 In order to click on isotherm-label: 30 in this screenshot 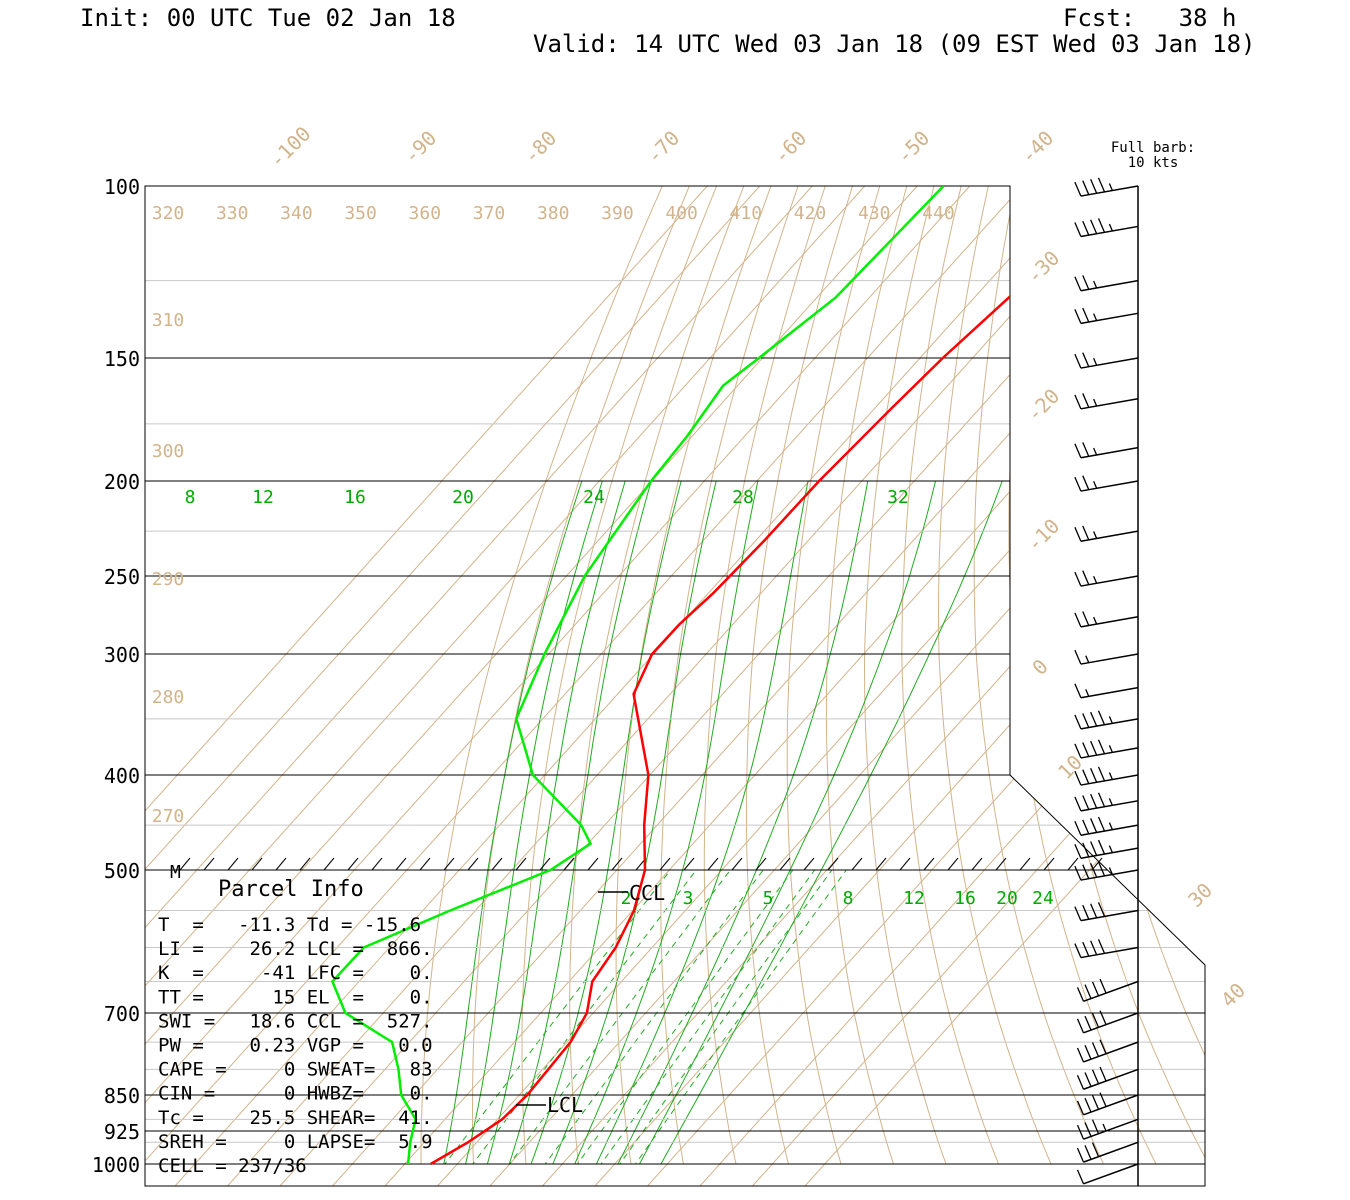, I will do `click(1200, 895)`.